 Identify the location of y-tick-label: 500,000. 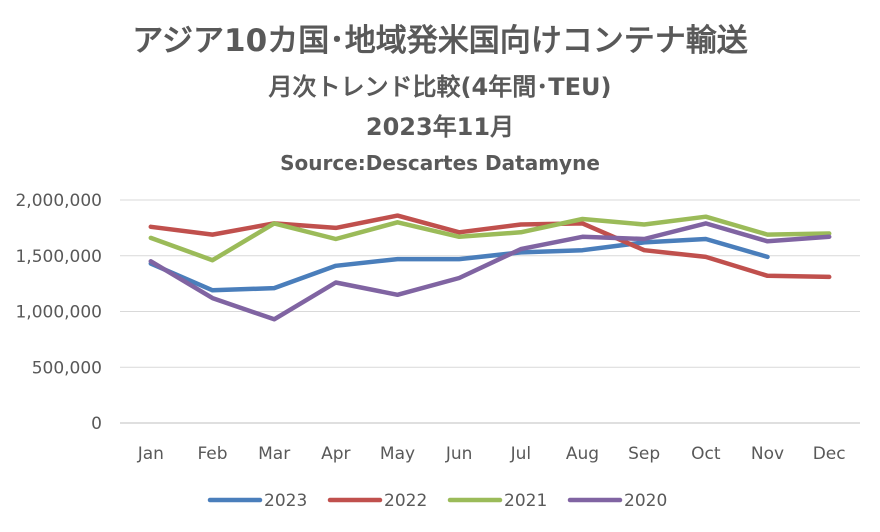
(67, 368).